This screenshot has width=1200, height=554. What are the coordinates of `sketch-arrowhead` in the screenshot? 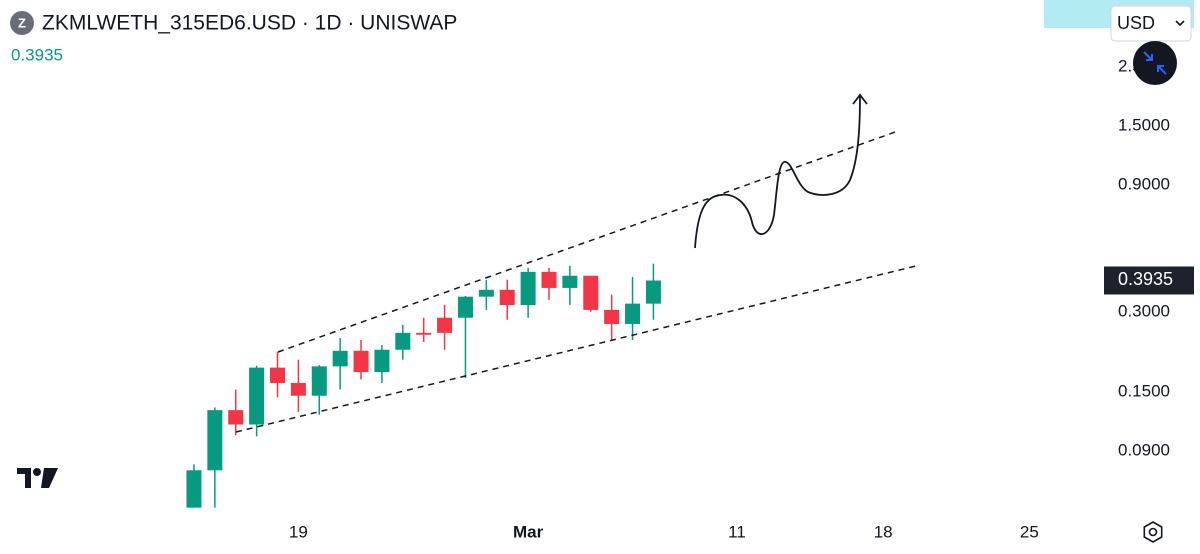 It's located at (860, 99).